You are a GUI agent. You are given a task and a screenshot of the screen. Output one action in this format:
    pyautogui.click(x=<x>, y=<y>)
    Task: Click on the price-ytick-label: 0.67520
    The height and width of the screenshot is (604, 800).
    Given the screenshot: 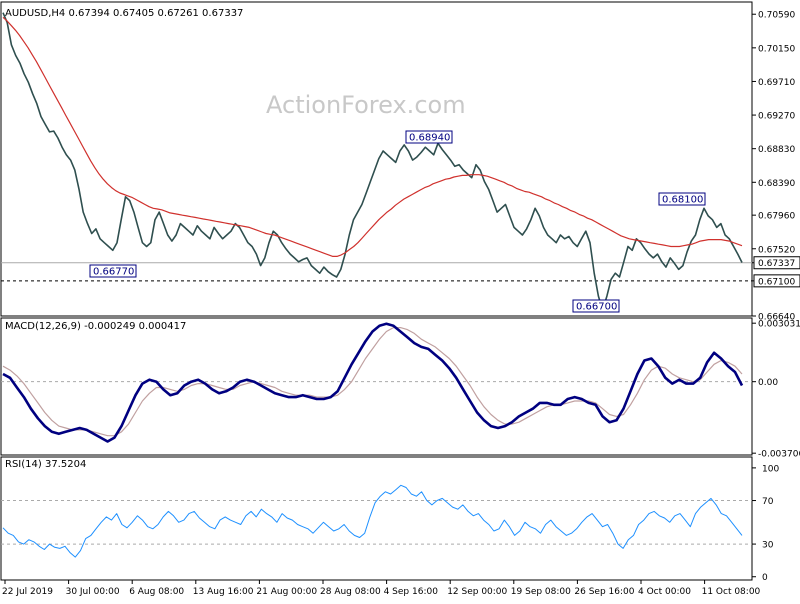 What is the action you would take?
    pyautogui.click(x=776, y=250)
    